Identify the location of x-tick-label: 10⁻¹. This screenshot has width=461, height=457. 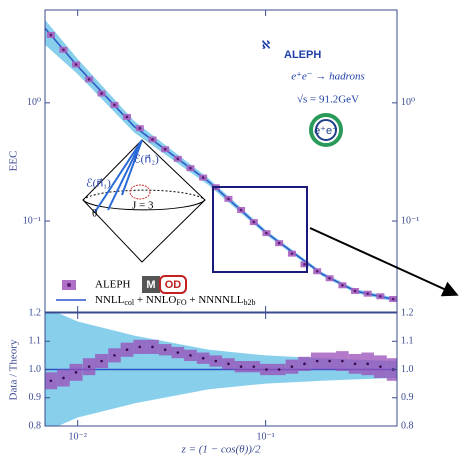
(265, 436).